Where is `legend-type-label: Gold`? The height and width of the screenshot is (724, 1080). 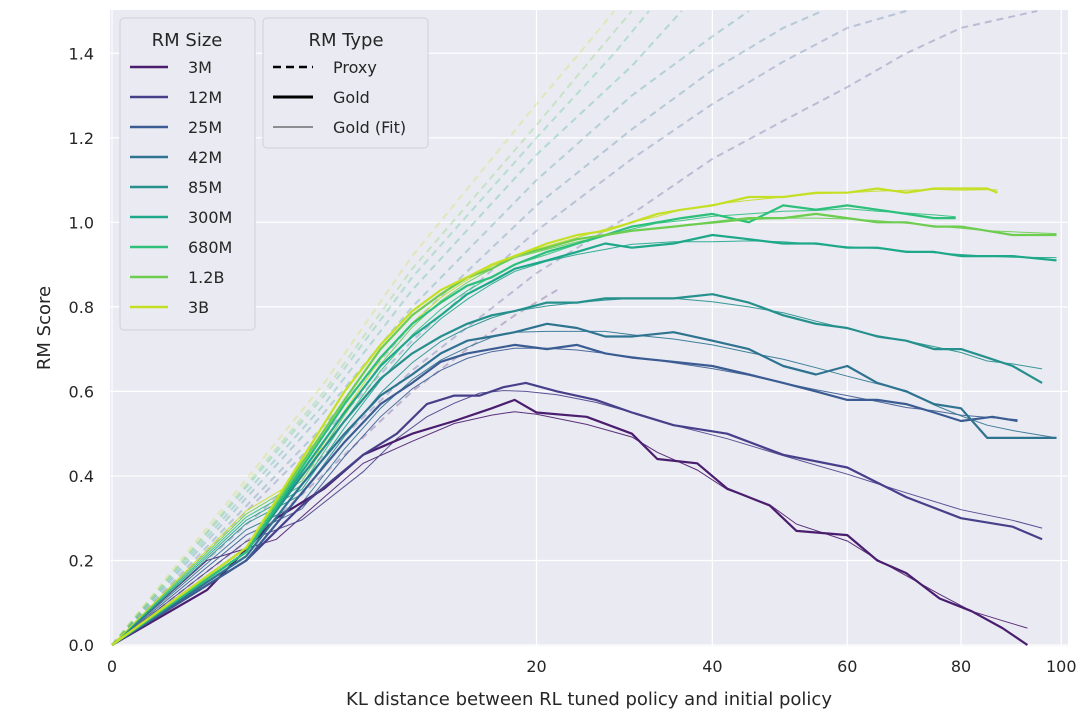 legend-type-label: Gold is located at coordinates (351, 97).